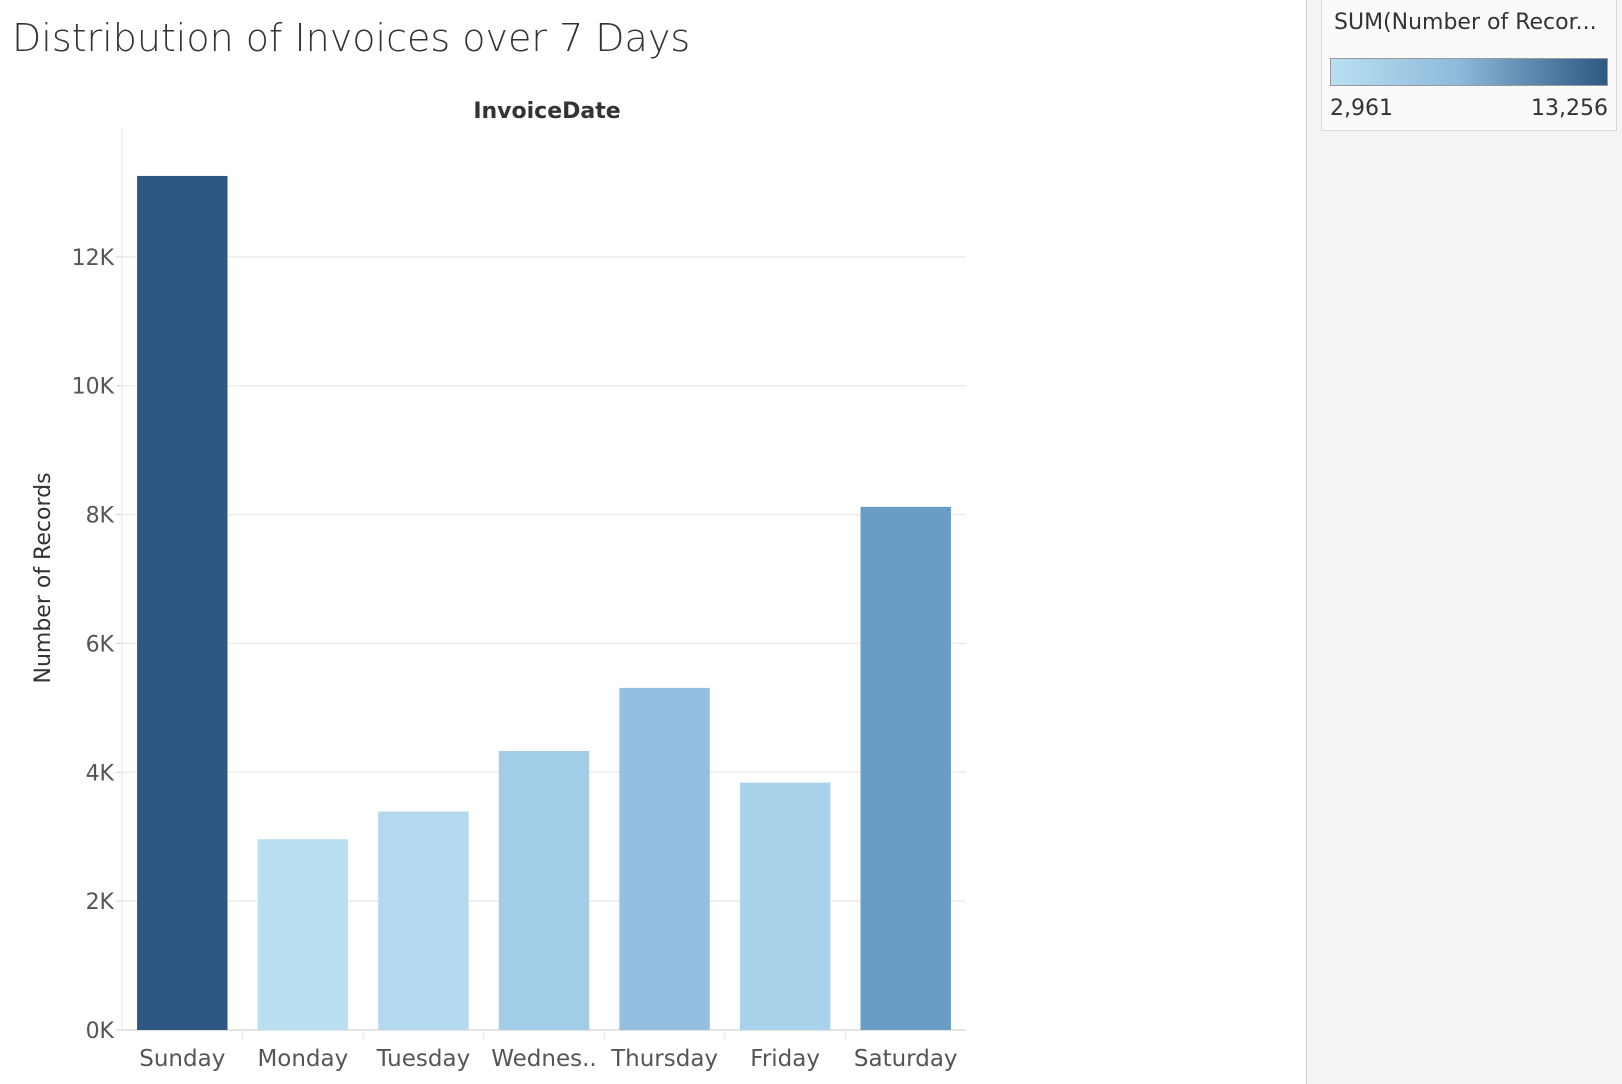 The height and width of the screenshot is (1084, 1622). Describe the element at coordinates (100, 1031) in the screenshot. I see `y-tick-label: 0K` at that location.